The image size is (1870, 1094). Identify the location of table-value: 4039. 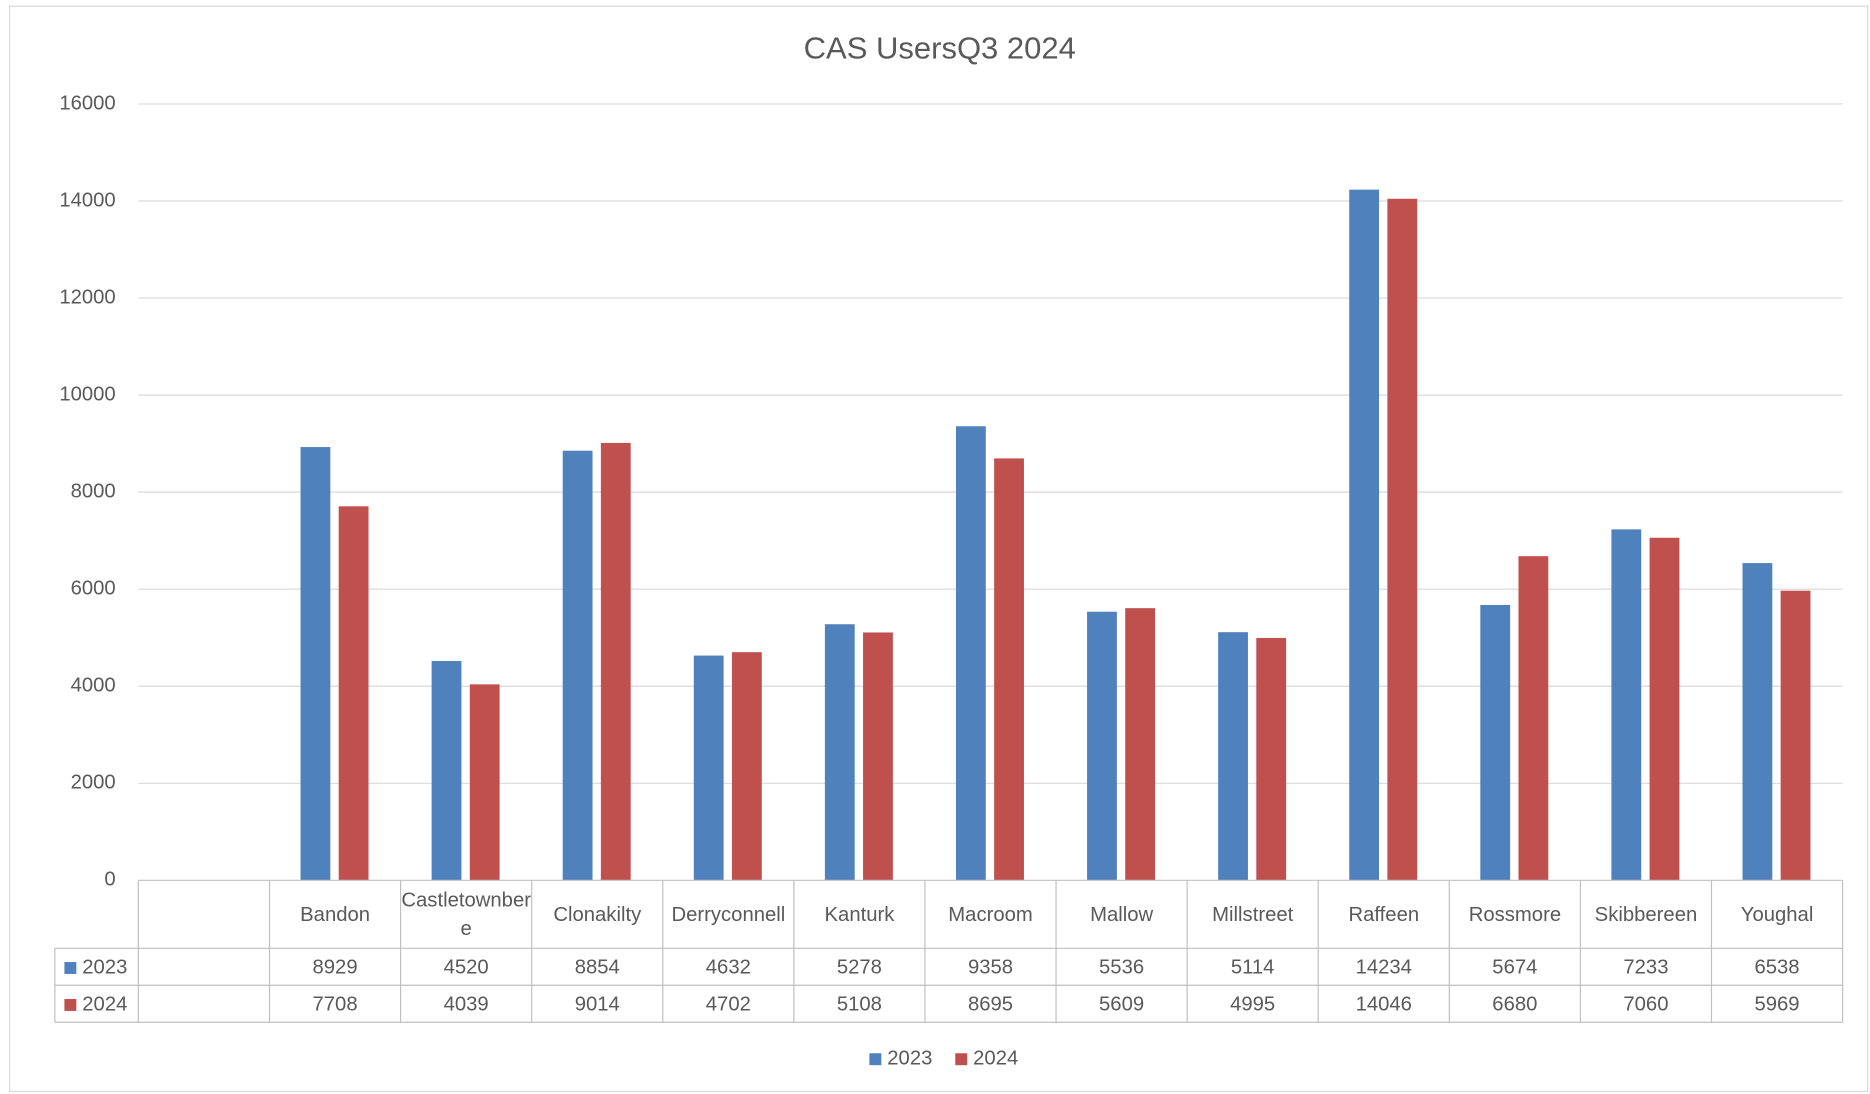
(466, 1004).